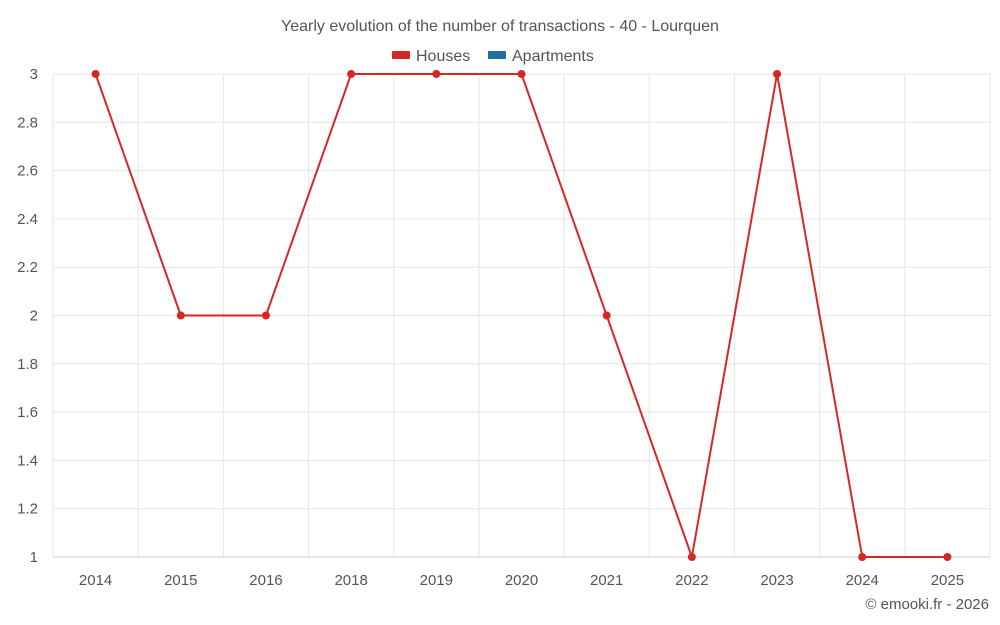 This screenshot has height=625, width=1000. What do you see at coordinates (27, 122) in the screenshot?
I see `y-tick-label: 2.8` at bounding box center [27, 122].